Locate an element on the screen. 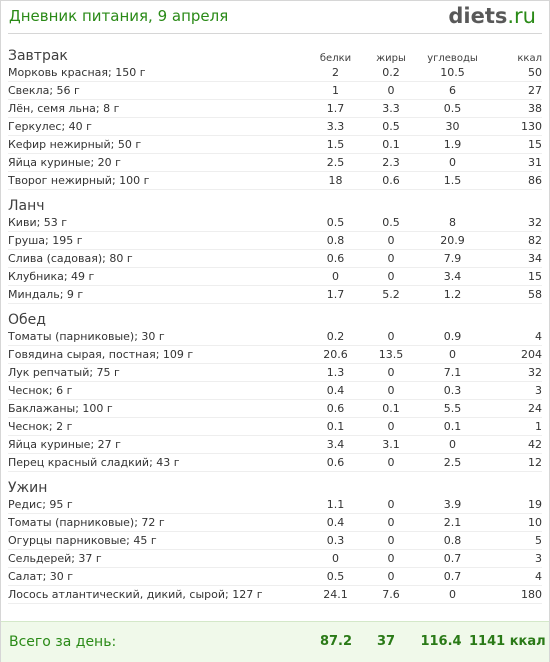  food-fat: 0.1 is located at coordinates (391, 144).